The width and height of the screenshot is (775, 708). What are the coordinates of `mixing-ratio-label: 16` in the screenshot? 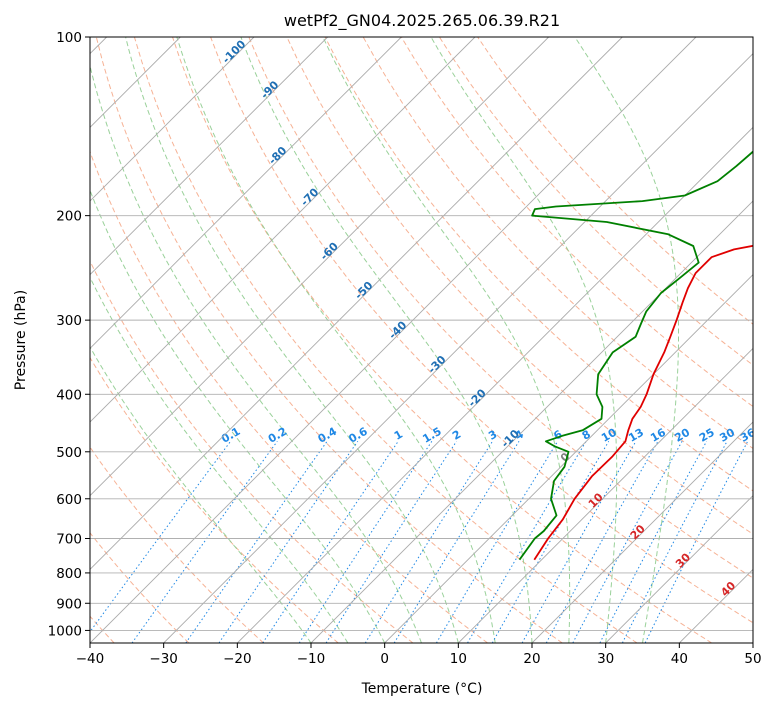 It's located at (658, 435).